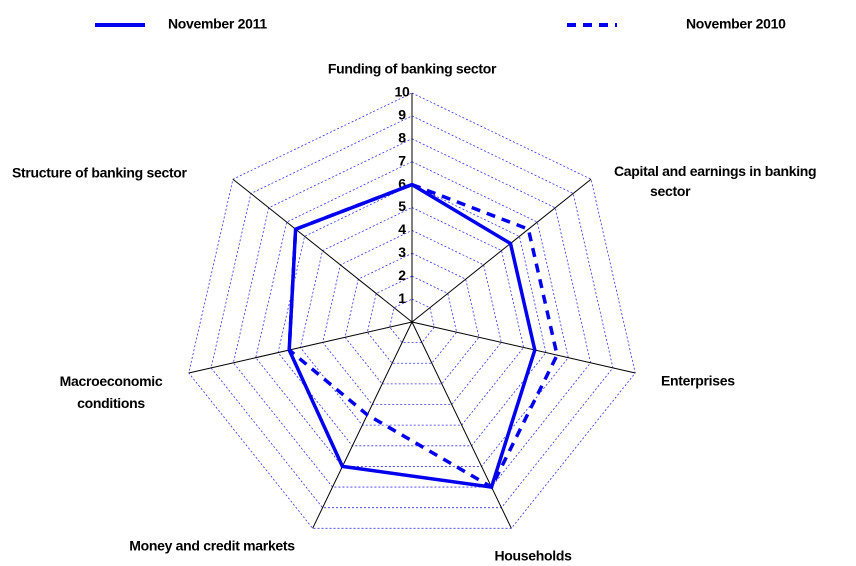 The image size is (856, 566). I want to click on r-tick-label: 6, so click(402, 183).